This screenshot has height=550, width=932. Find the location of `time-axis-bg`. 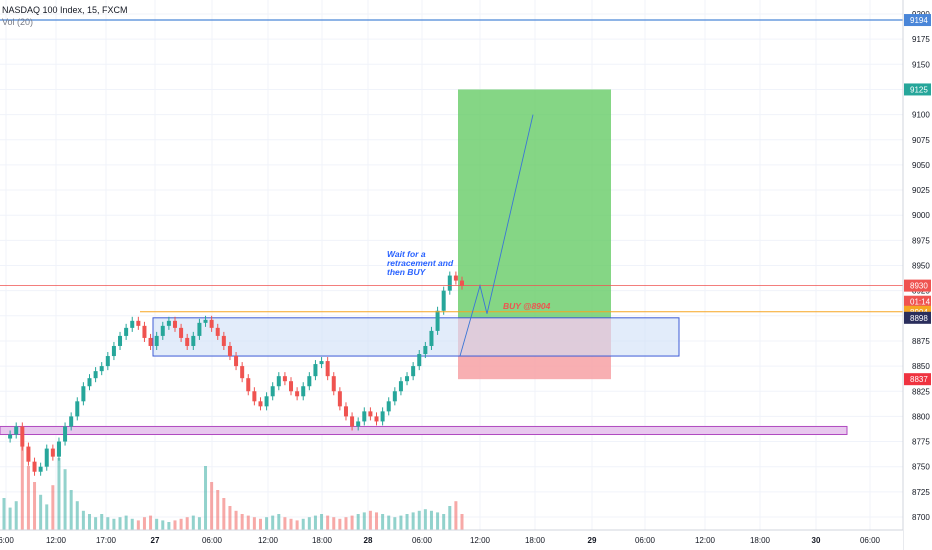

time-axis-bg is located at coordinates (451, 540).